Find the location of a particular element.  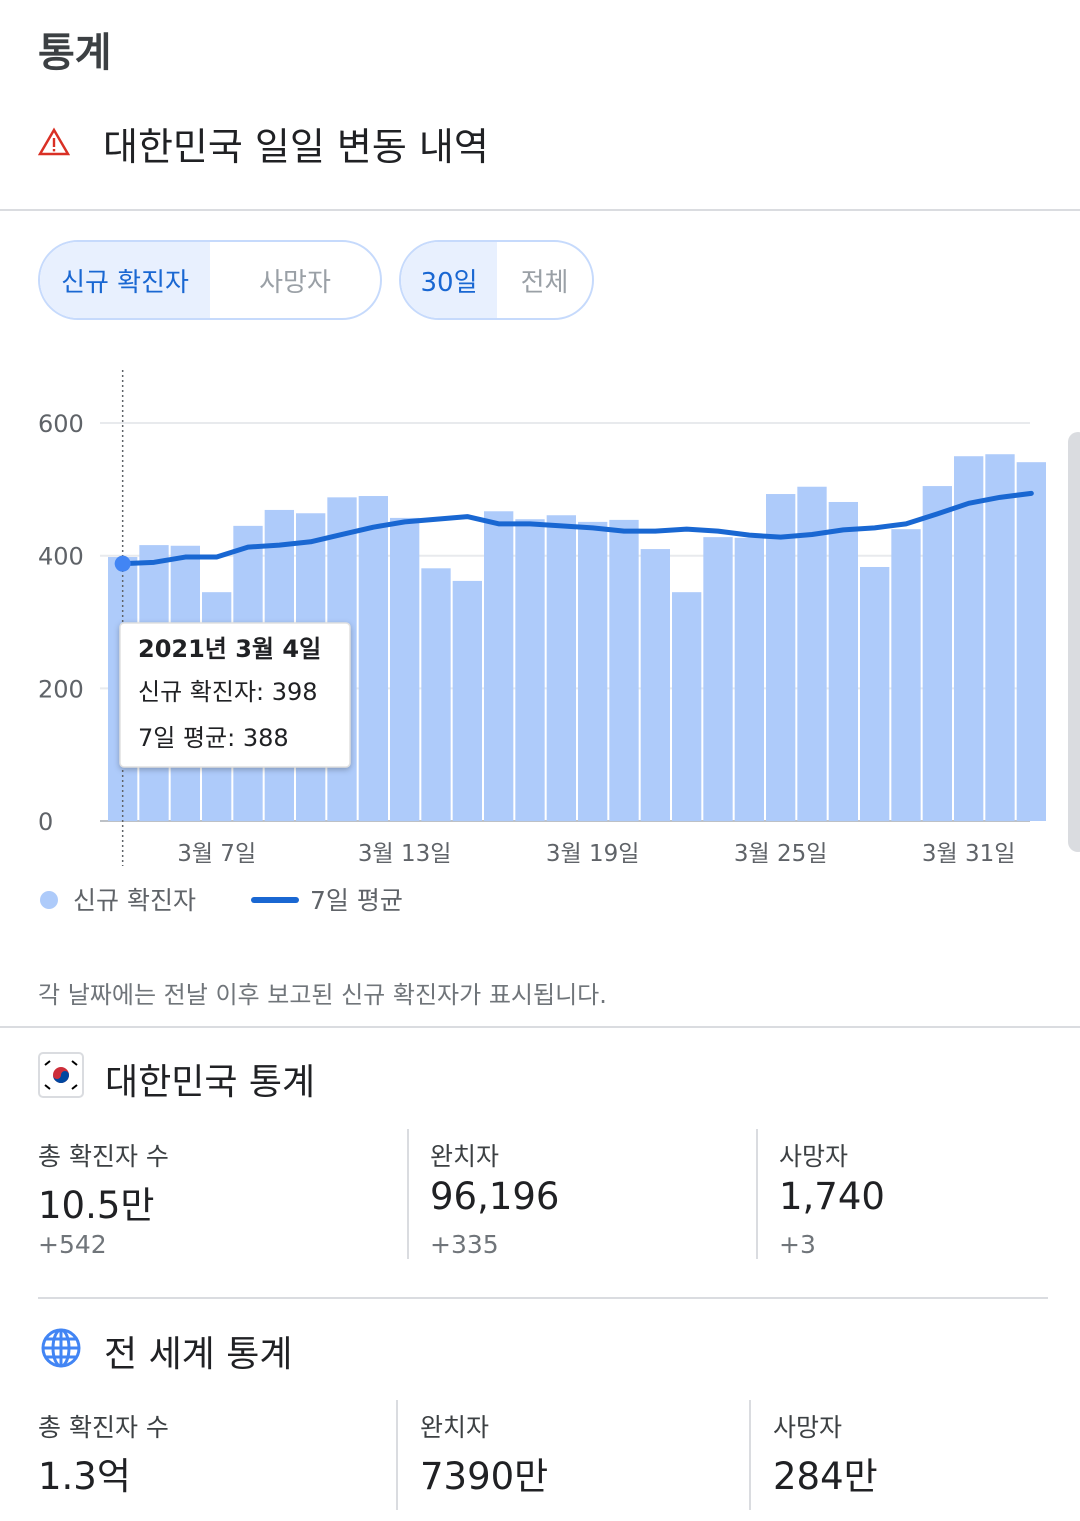

tooltip-title: 2021년 3월 4일 is located at coordinates (229, 649).